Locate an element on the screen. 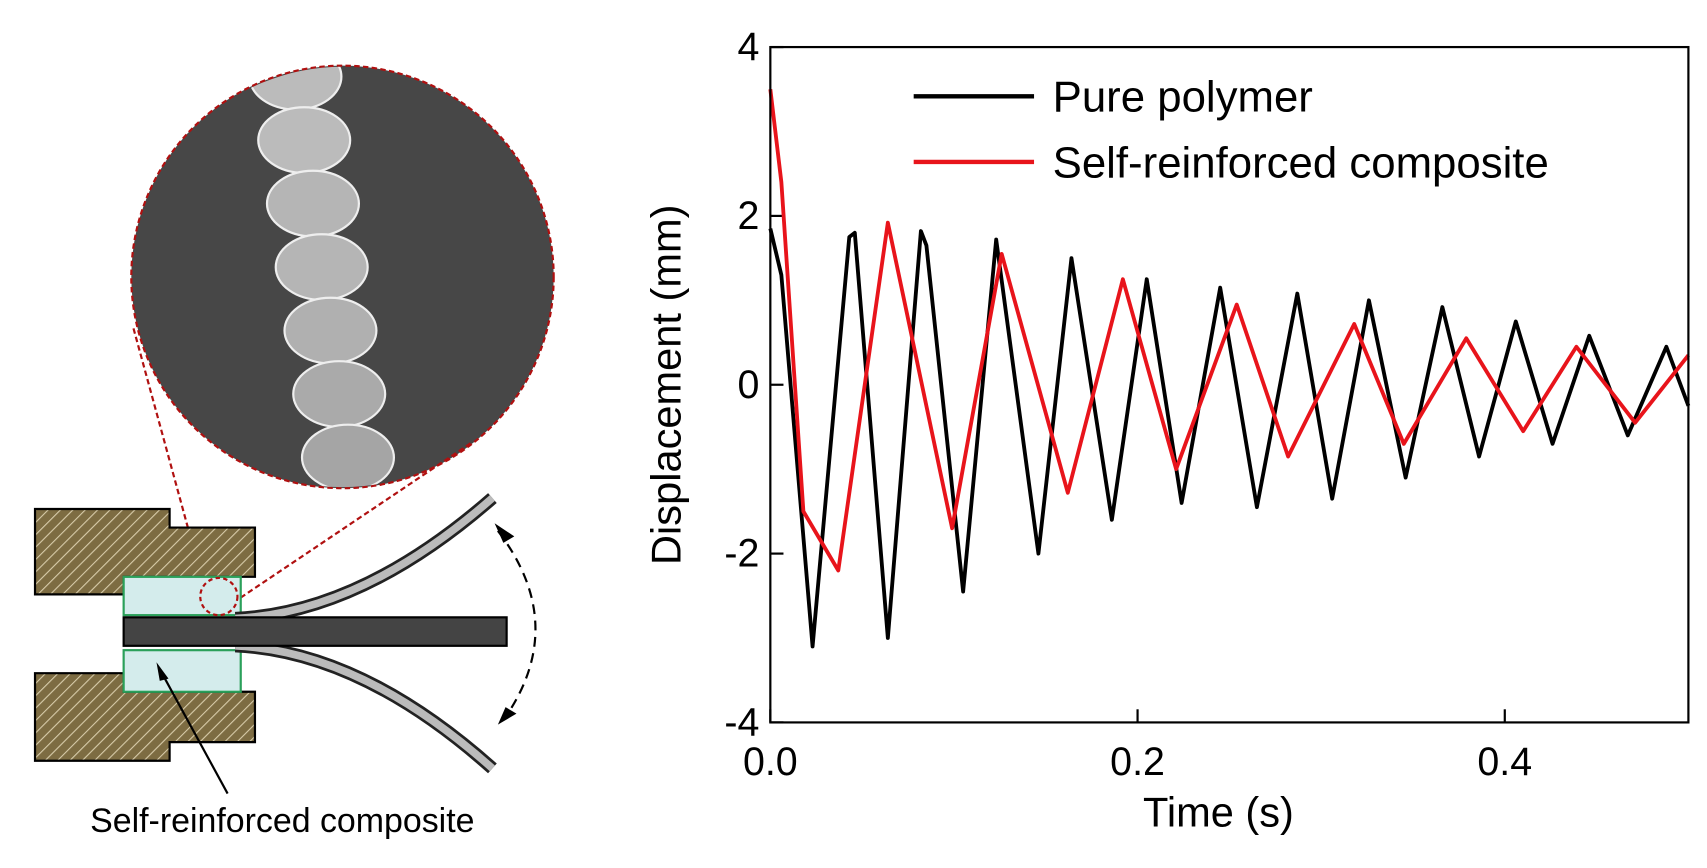  motion-arrow is located at coordinates (517, 624).